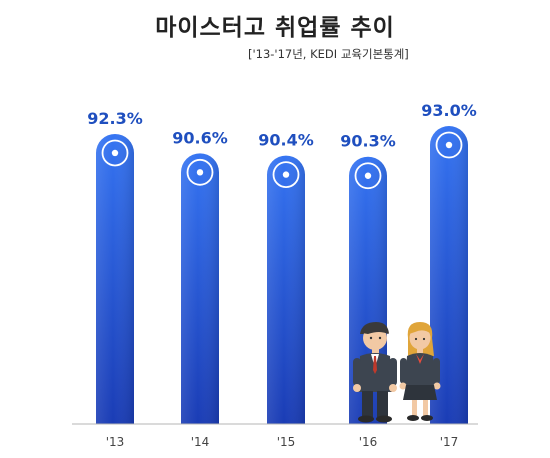 This screenshot has height=458, width=550. Describe the element at coordinates (368, 141) in the screenshot. I see `value-label-3: 90.3%` at that location.